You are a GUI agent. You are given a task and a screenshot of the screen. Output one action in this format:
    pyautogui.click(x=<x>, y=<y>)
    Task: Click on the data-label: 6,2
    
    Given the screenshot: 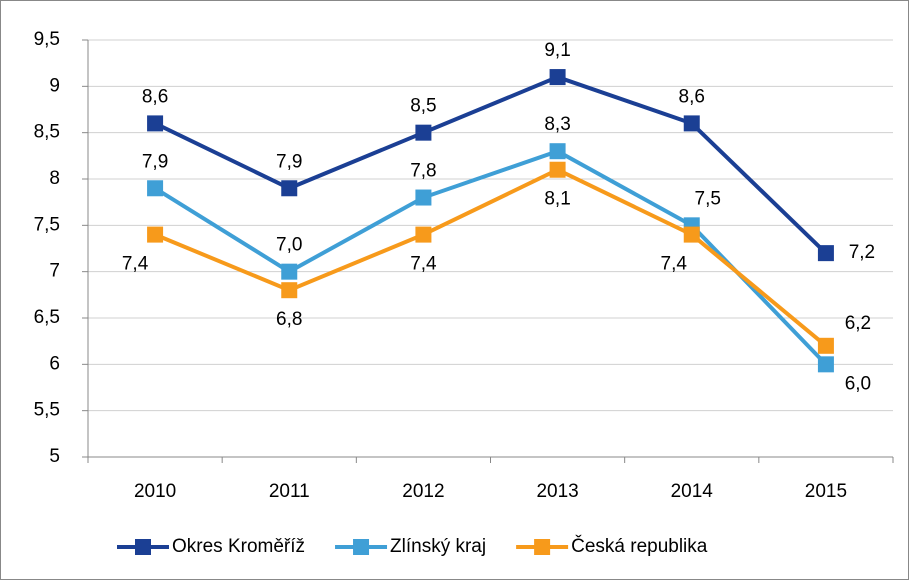 What is the action you would take?
    pyautogui.click(x=858, y=323)
    